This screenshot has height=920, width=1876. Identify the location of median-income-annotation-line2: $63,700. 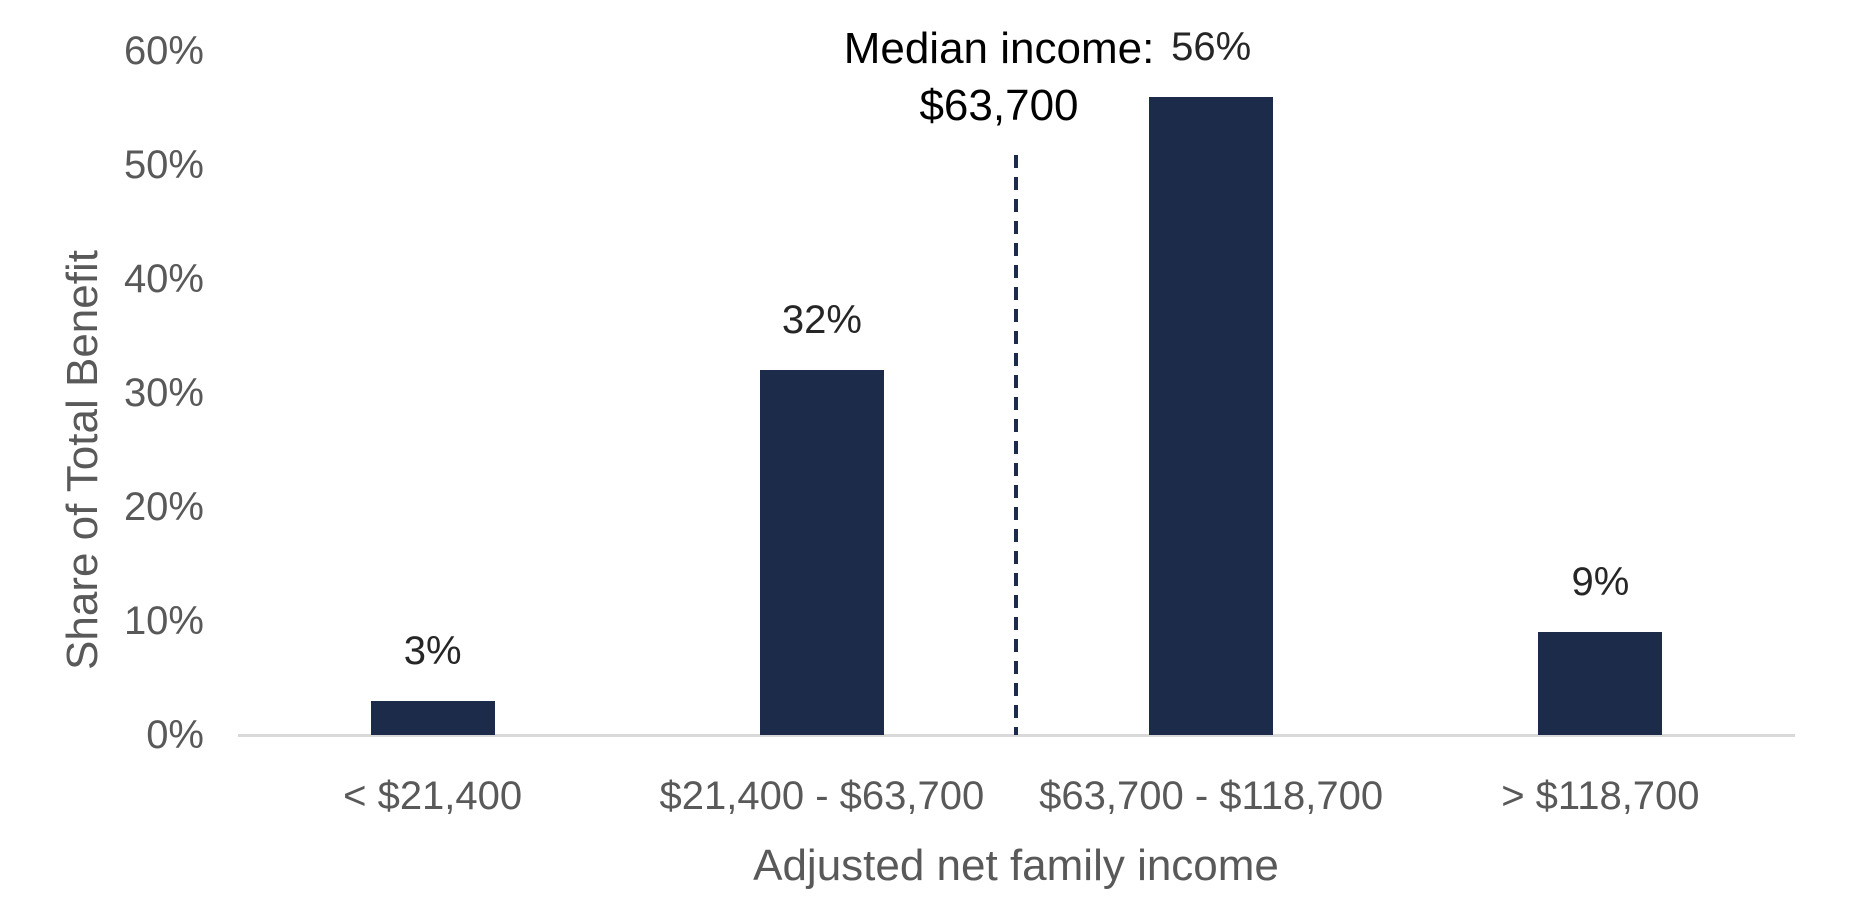
(999, 105).